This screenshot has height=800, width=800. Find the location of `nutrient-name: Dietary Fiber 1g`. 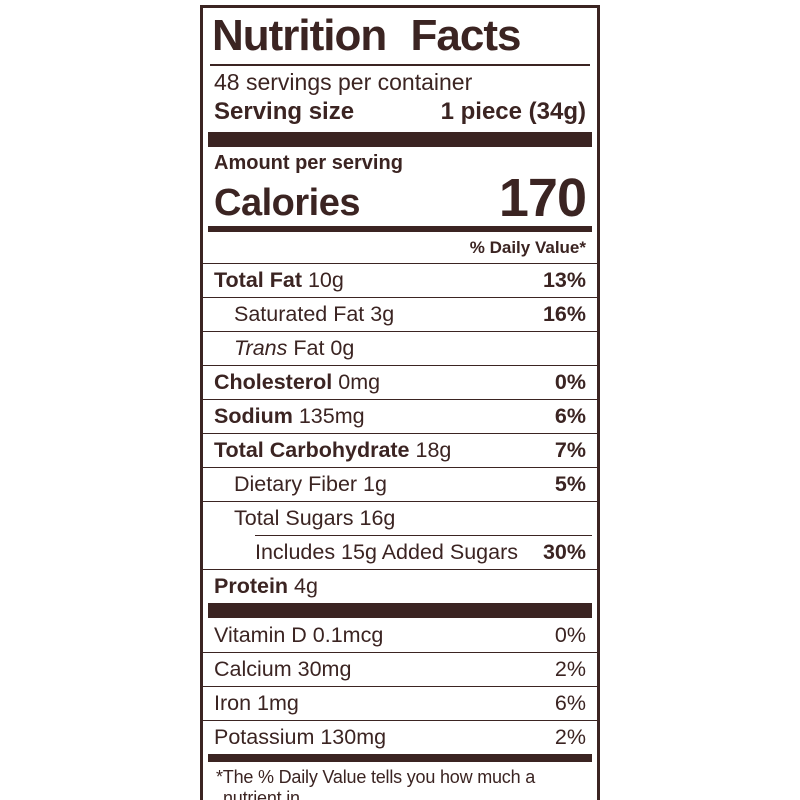

nutrient-name: Dietary Fiber 1g is located at coordinates (310, 484).